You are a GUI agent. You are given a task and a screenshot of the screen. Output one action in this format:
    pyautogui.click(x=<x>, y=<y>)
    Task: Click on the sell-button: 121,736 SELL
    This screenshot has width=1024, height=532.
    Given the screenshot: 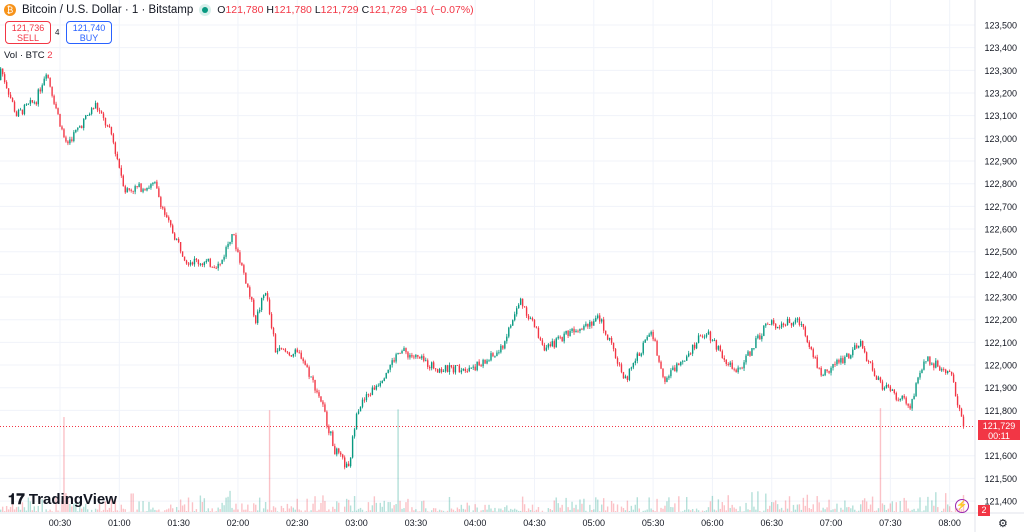 What is the action you would take?
    pyautogui.click(x=28, y=32)
    